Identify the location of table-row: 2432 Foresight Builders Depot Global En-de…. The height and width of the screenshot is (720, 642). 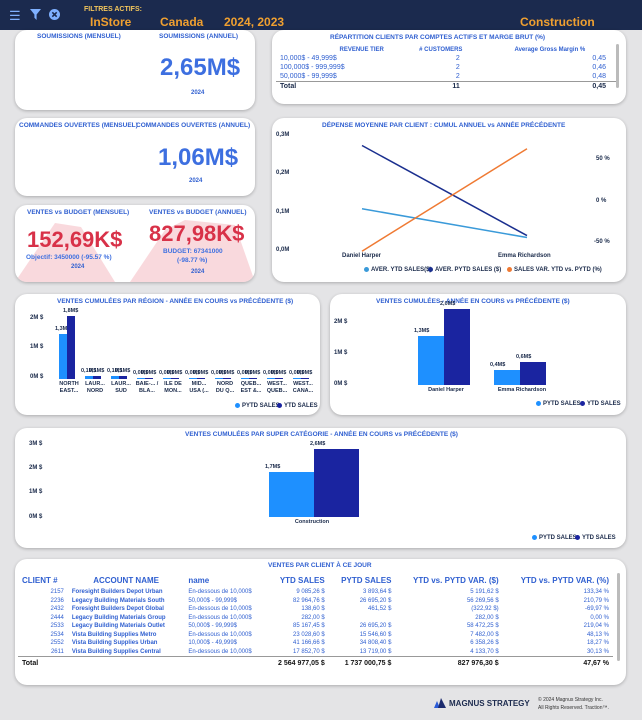
(315, 609).